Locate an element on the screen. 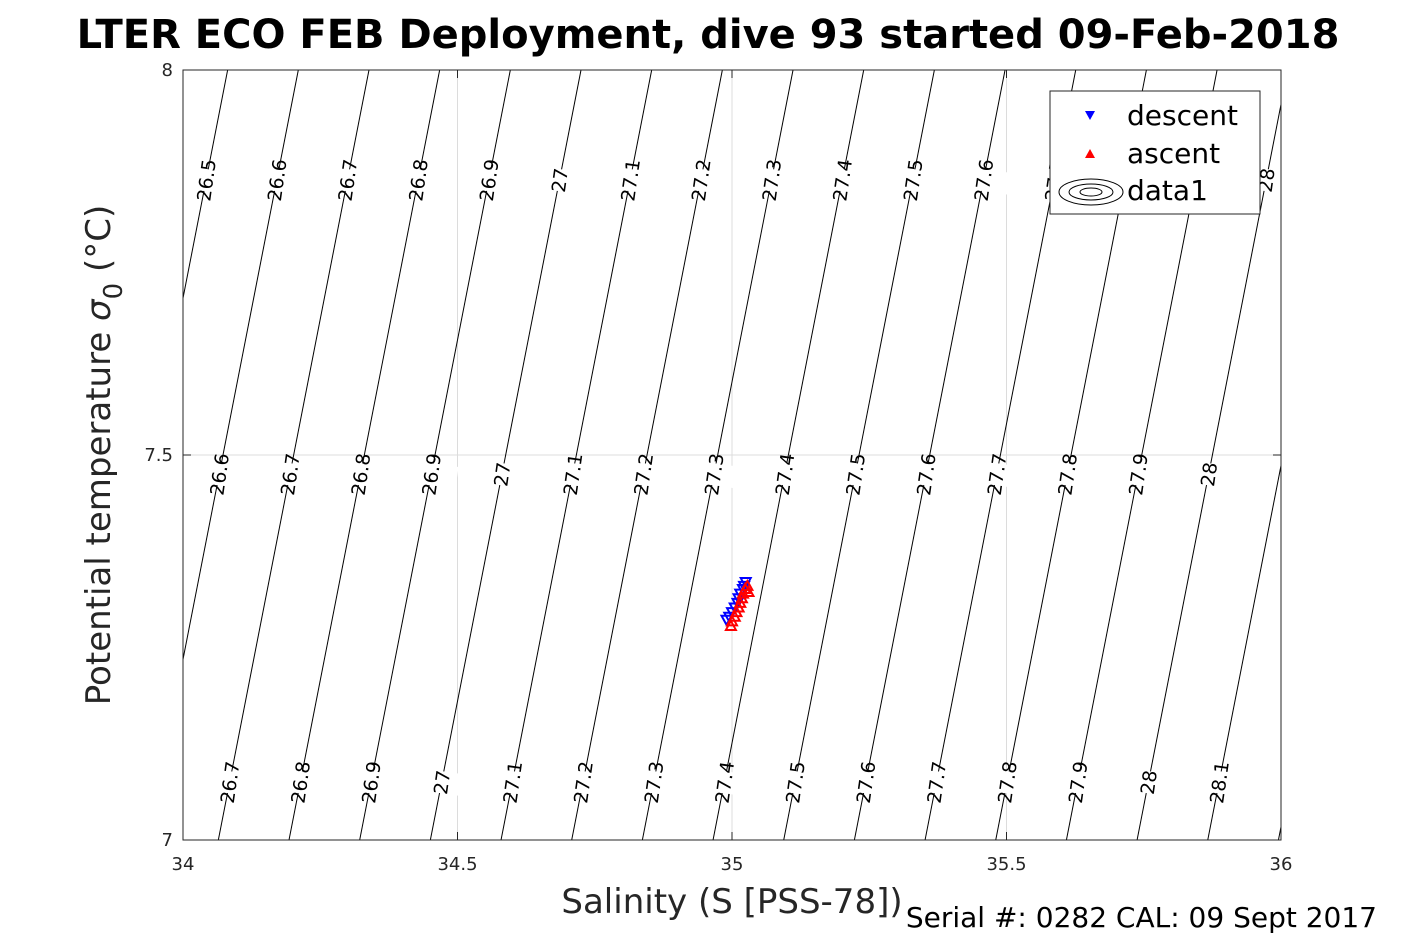  serial-cal-footer: Serial #: 0282 CAL: 09 Sept 2017 is located at coordinates (1141, 917).